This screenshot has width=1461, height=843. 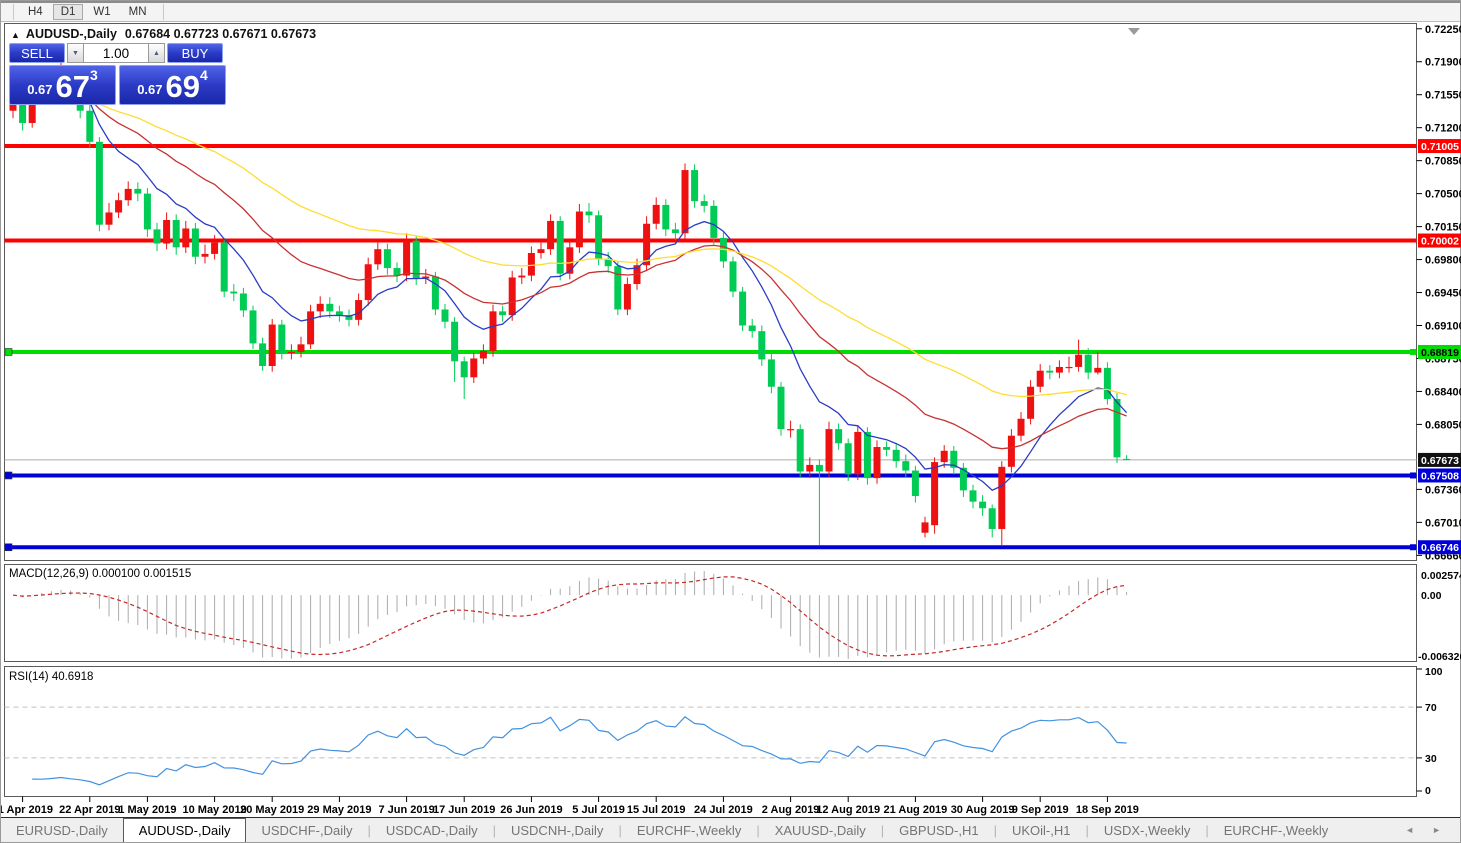 What do you see at coordinates (27, 810) in the screenshot?
I see `svg-text: 11 Apr 2019` at bounding box center [27, 810].